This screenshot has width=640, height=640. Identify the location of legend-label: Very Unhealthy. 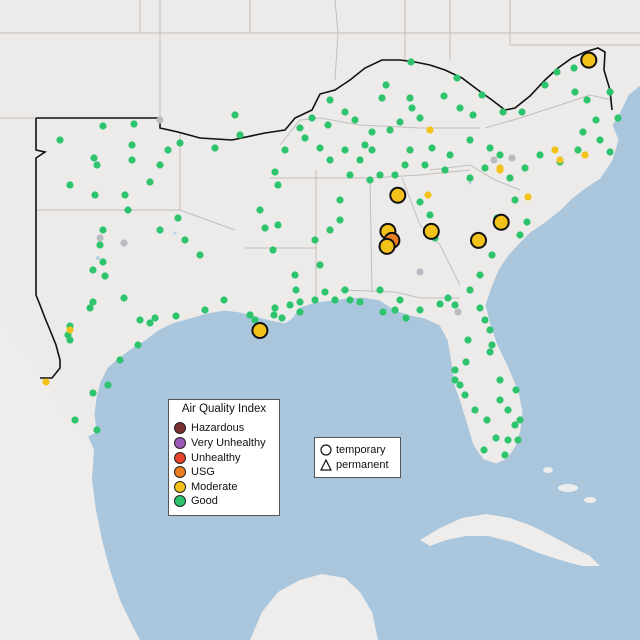
(228, 443).